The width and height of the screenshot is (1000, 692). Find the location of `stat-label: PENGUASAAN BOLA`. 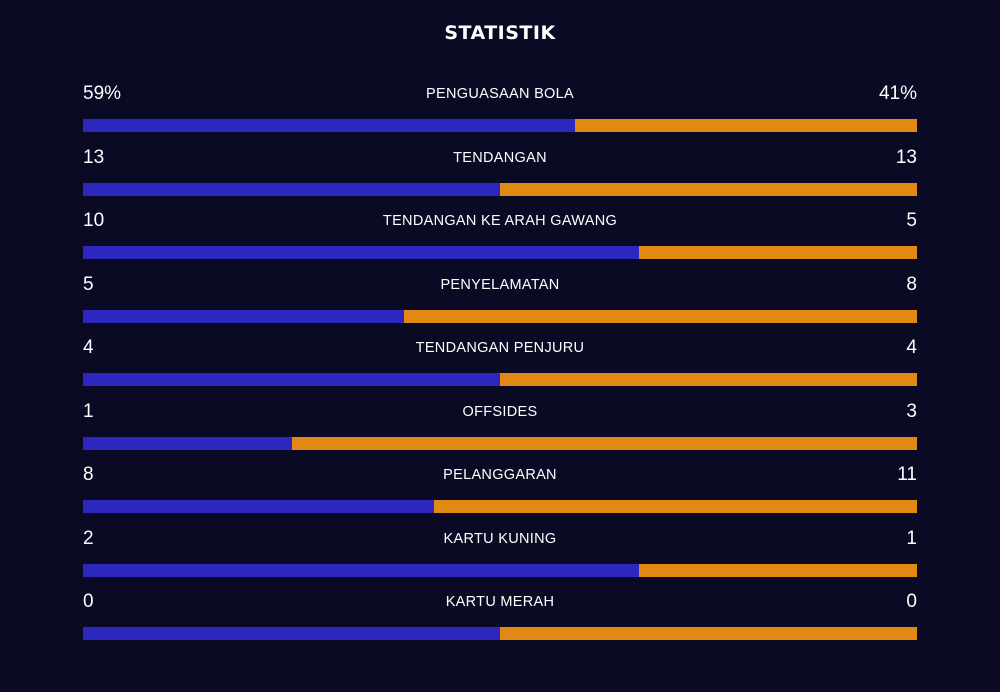

stat-label: PENGUASAAN BOLA is located at coordinates (500, 94).